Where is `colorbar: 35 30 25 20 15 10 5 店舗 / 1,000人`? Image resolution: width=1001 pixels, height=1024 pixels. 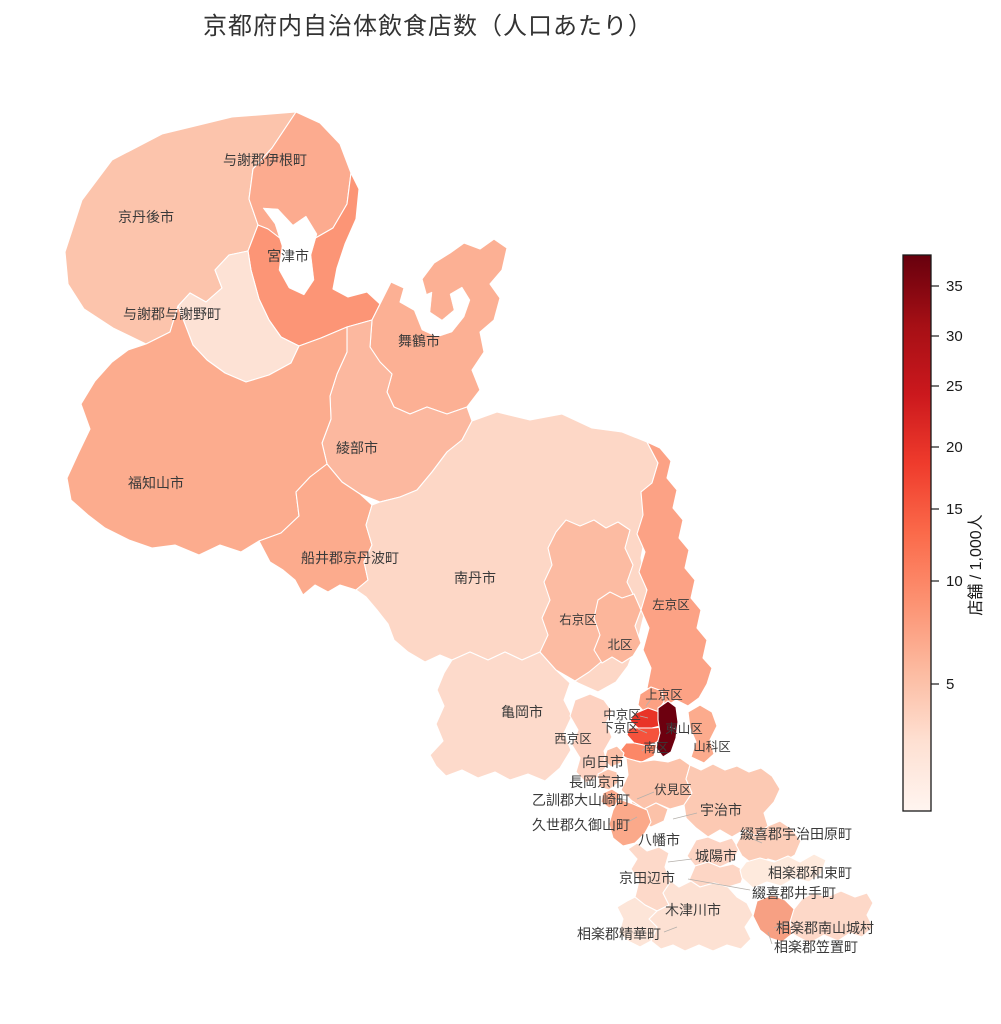 colorbar: 35 30 25 20 15 10 5 店舗 / 1,000人 is located at coordinates (943, 533).